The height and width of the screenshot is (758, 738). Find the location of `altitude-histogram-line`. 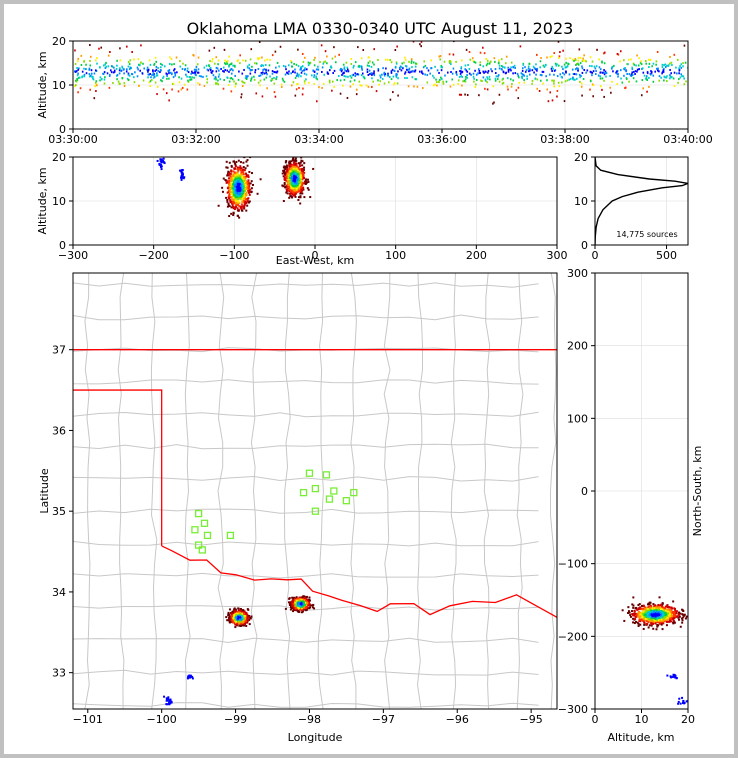

altitude-histogram-line is located at coordinates (641, 201).